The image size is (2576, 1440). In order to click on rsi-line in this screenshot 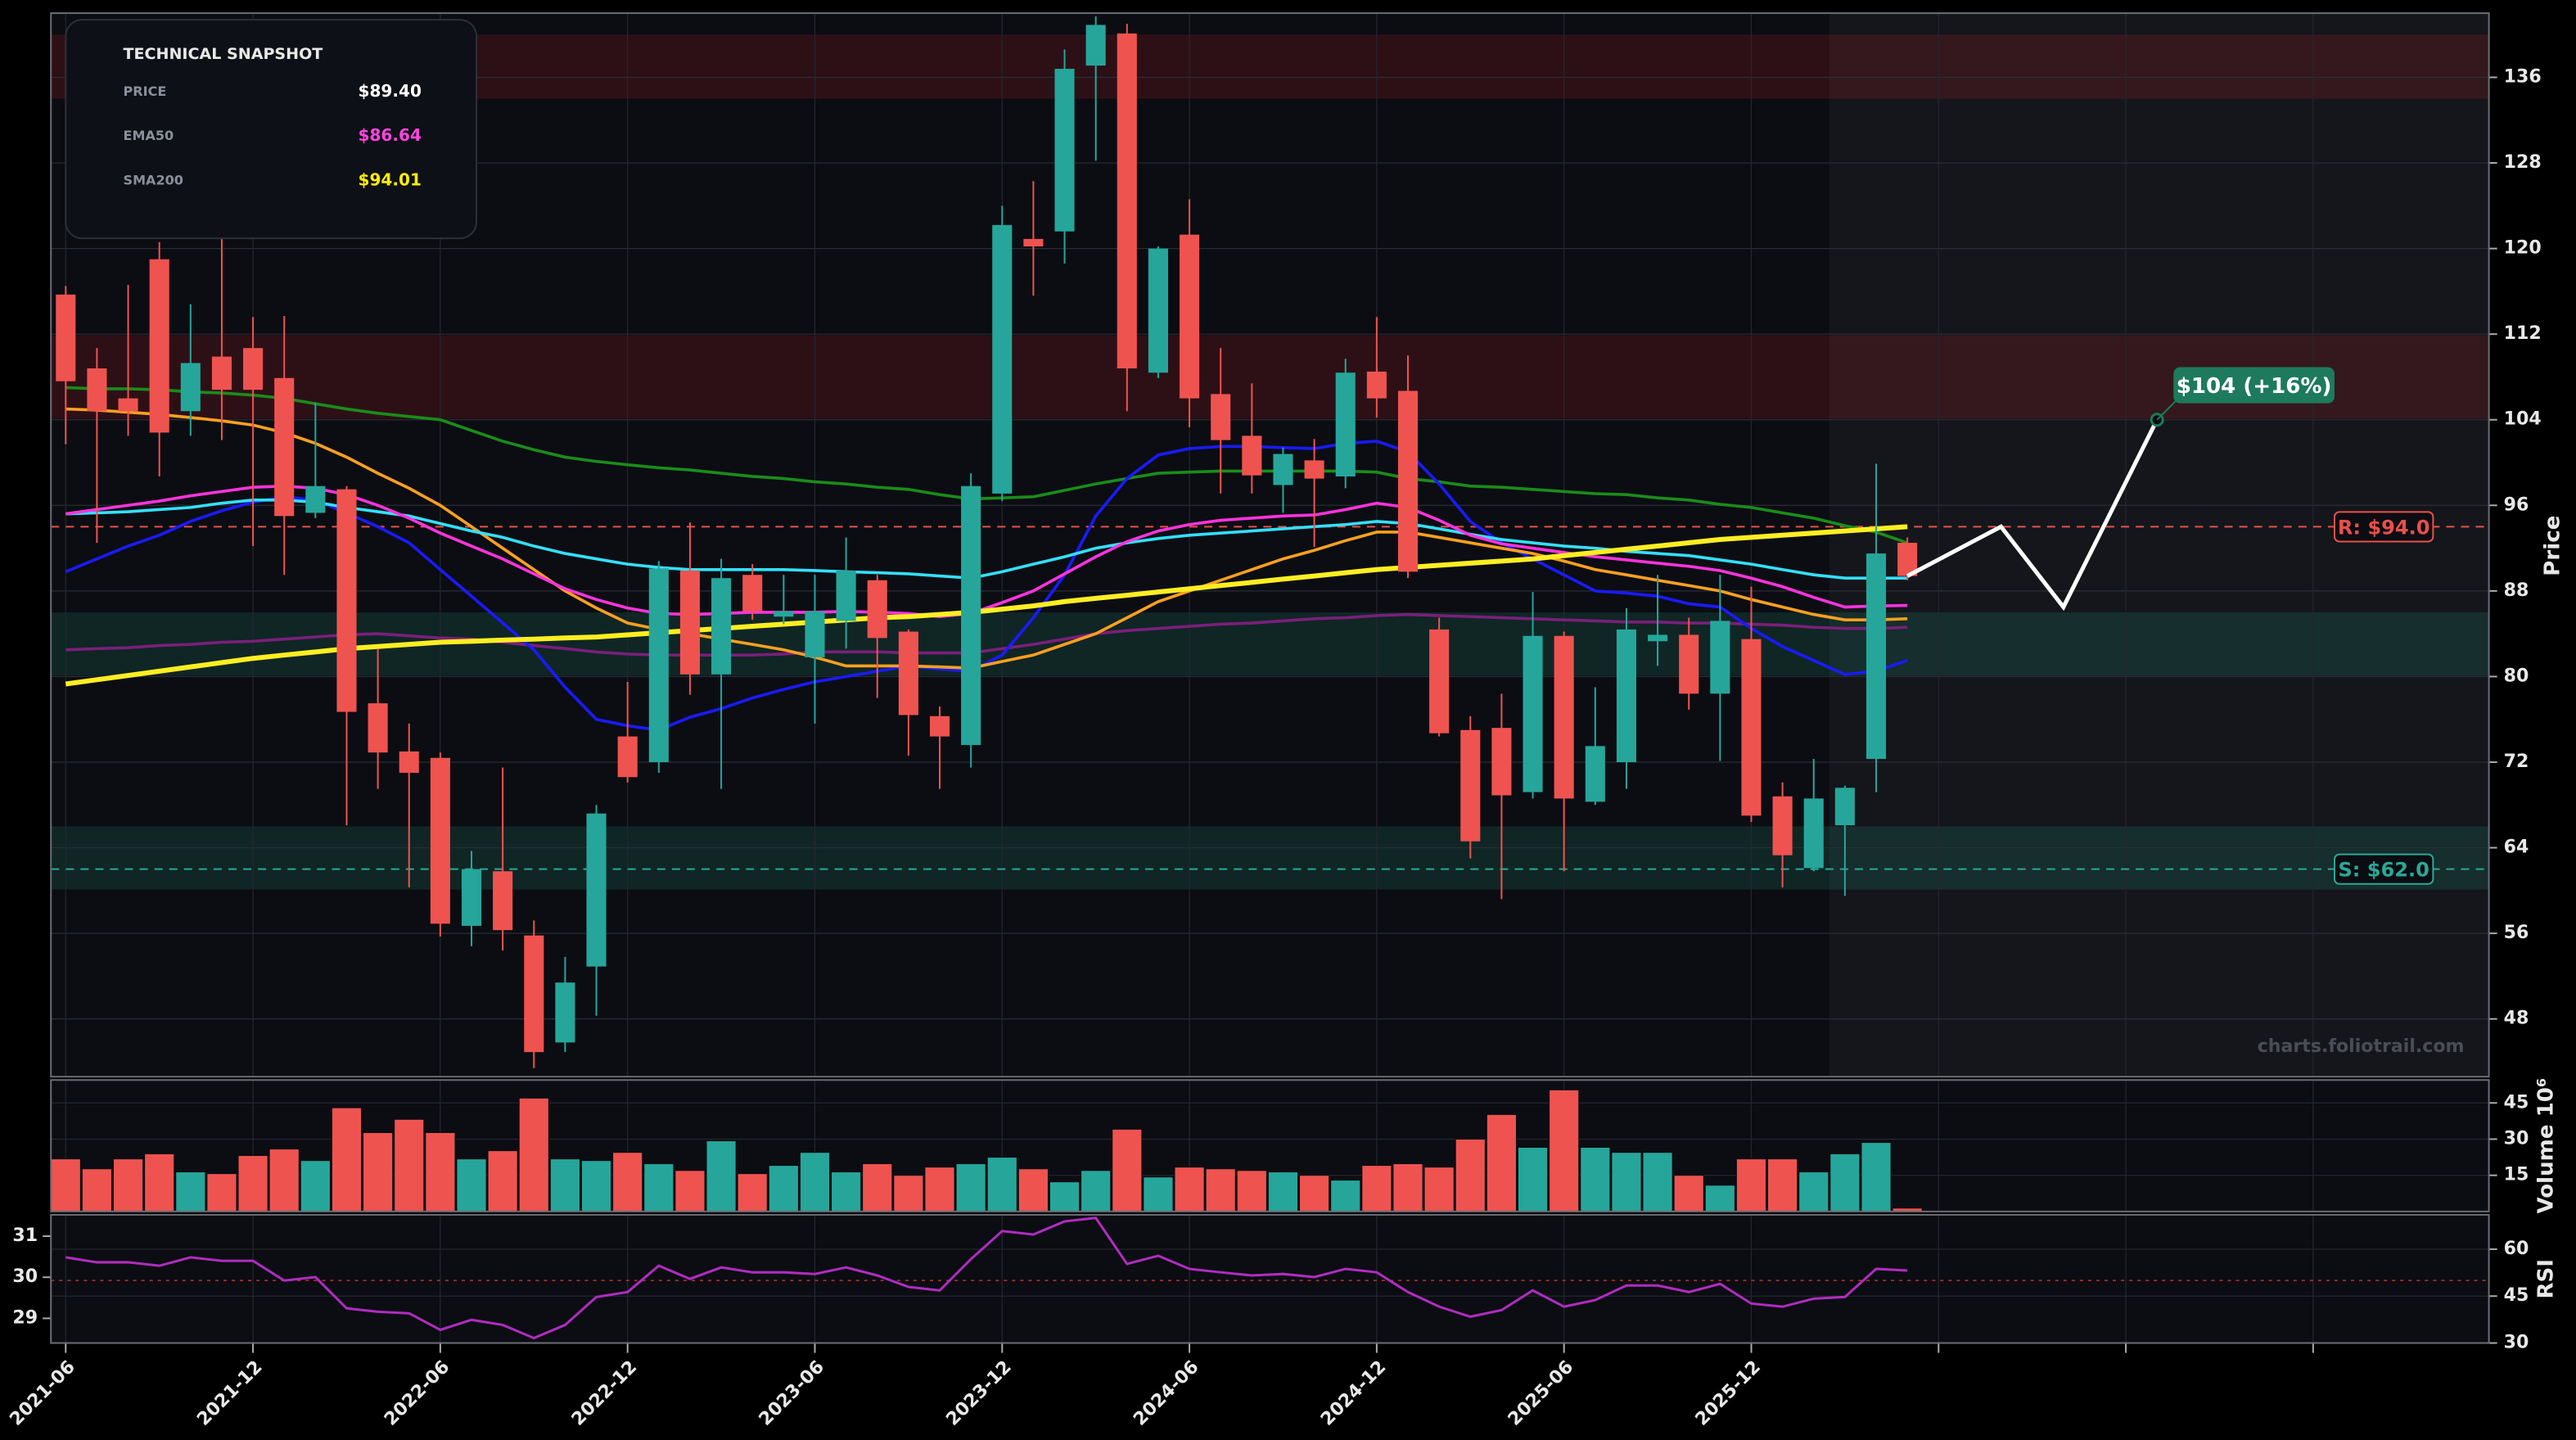, I will do `click(986, 1278)`.